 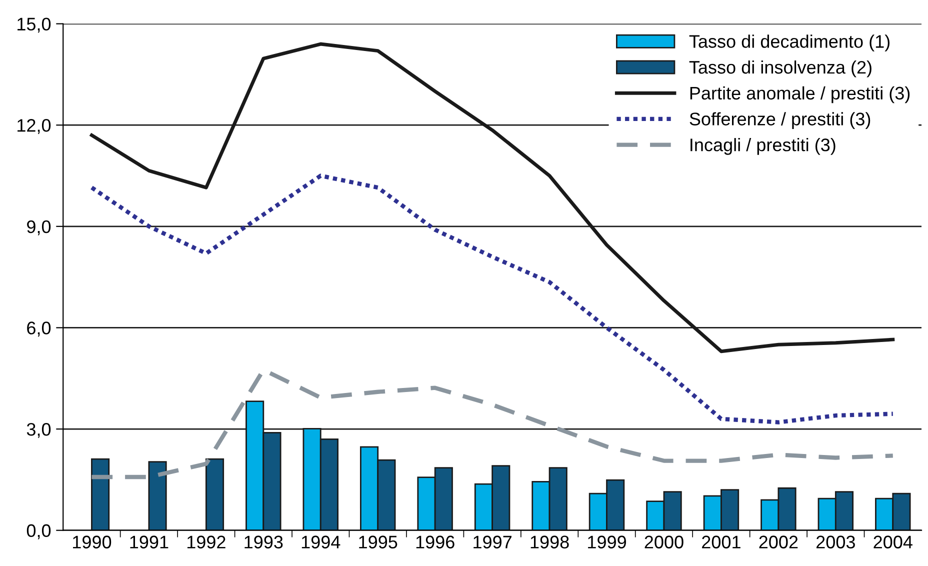 What do you see at coordinates (493, 542) in the screenshot?
I see `x-tick-label: 1997` at bounding box center [493, 542].